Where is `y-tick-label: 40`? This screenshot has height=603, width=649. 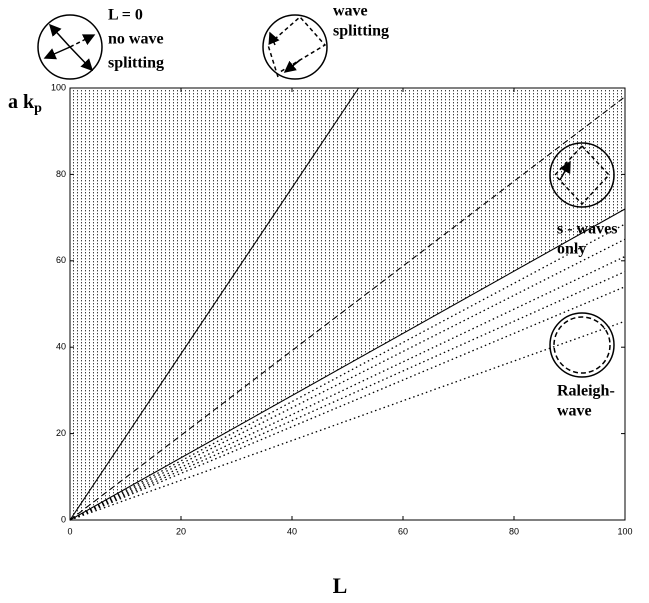
y-tick-label: 40 is located at coordinates (61, 347).